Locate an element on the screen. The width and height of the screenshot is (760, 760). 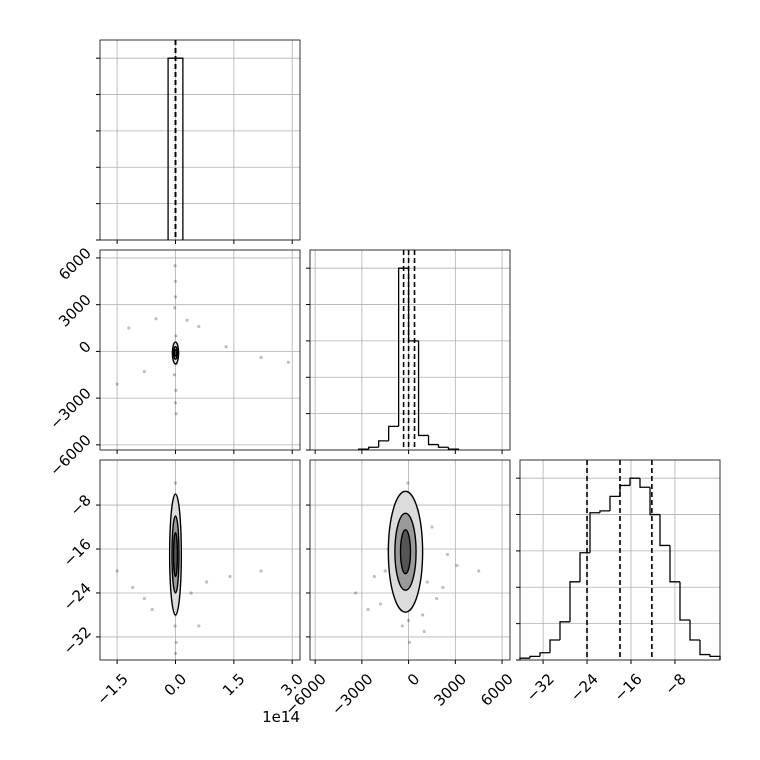
offset-text: 1e14 is located at coordinates (281, 717).